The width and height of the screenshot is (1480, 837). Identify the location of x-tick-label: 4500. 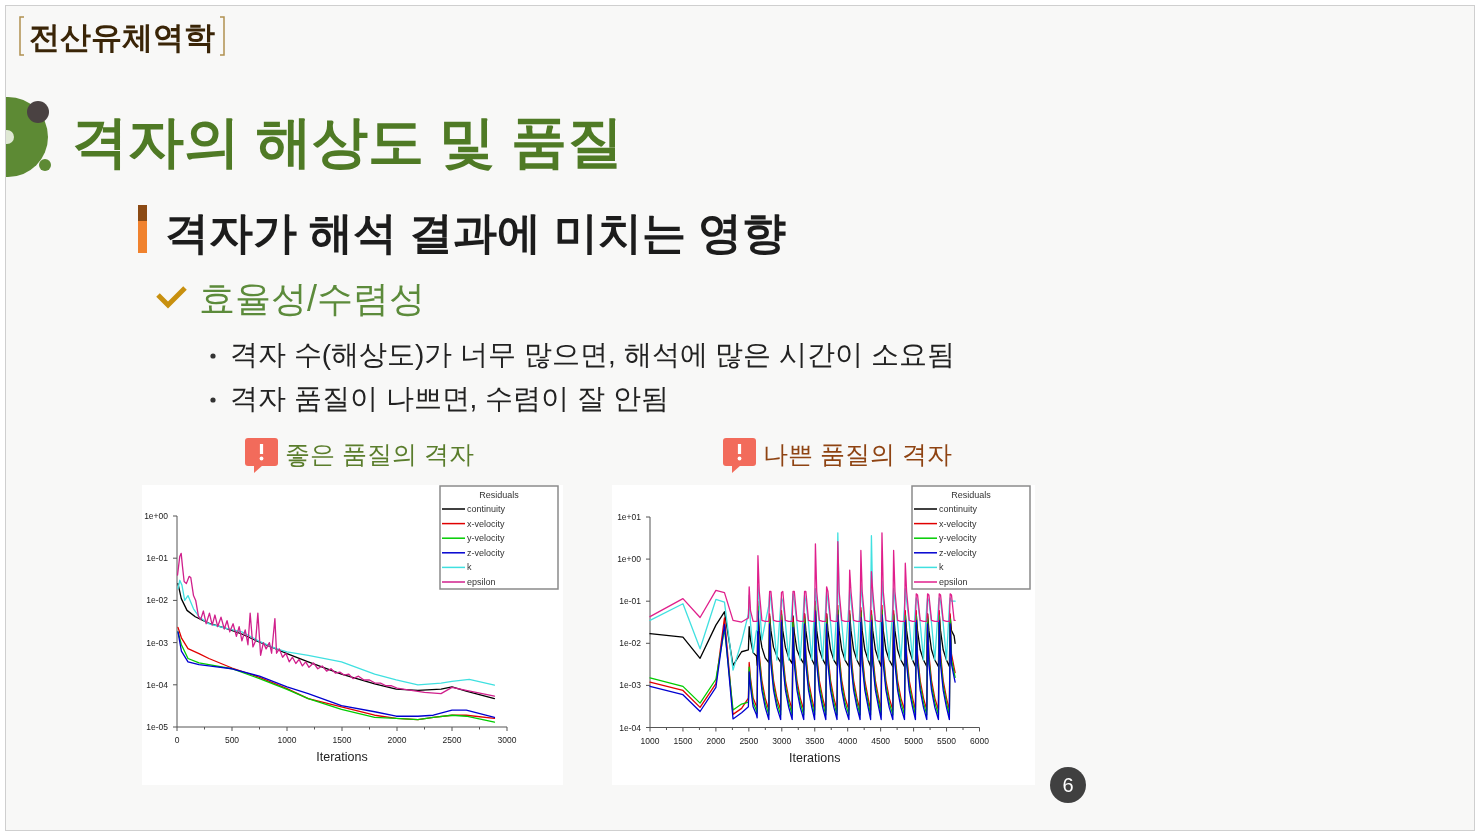
(881, 740).